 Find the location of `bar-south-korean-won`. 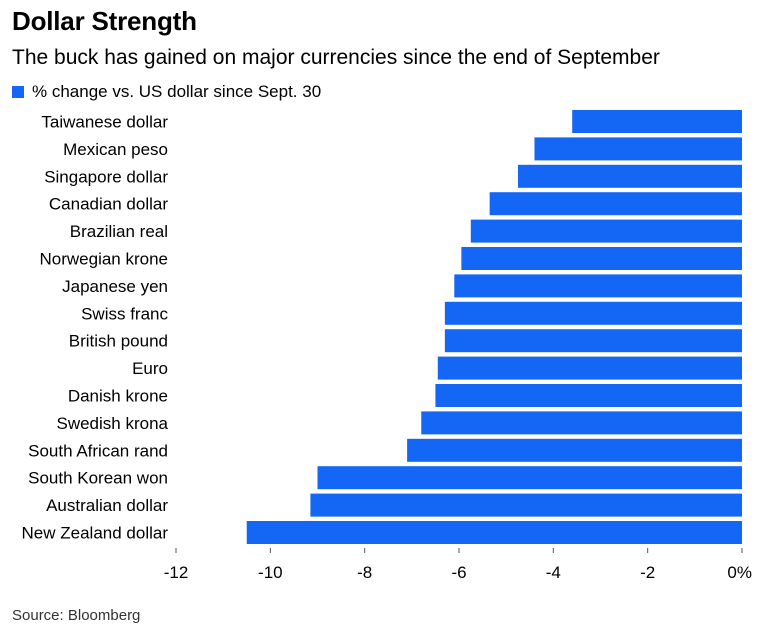

bar-south-korean-won is located at coordinates (529, 478).